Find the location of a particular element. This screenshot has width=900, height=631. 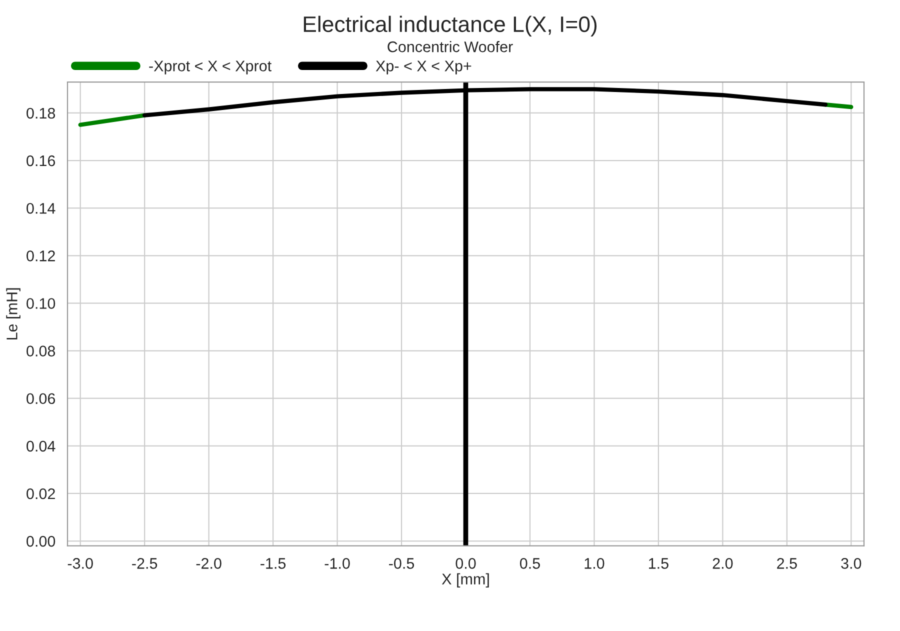

x-tick-label: -1.0 is located at coordinates (337, 563).